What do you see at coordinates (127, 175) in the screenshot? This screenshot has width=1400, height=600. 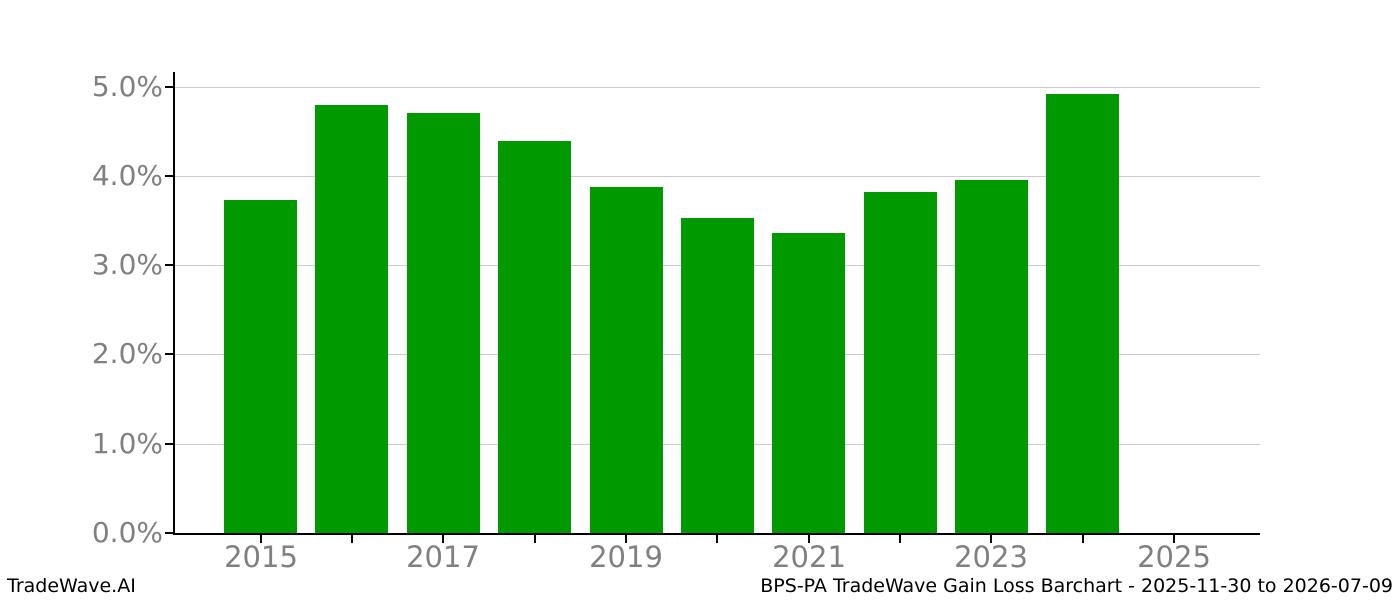 I see `y-axis-tick-label: 4.0%` at bounding box center [127, 175].